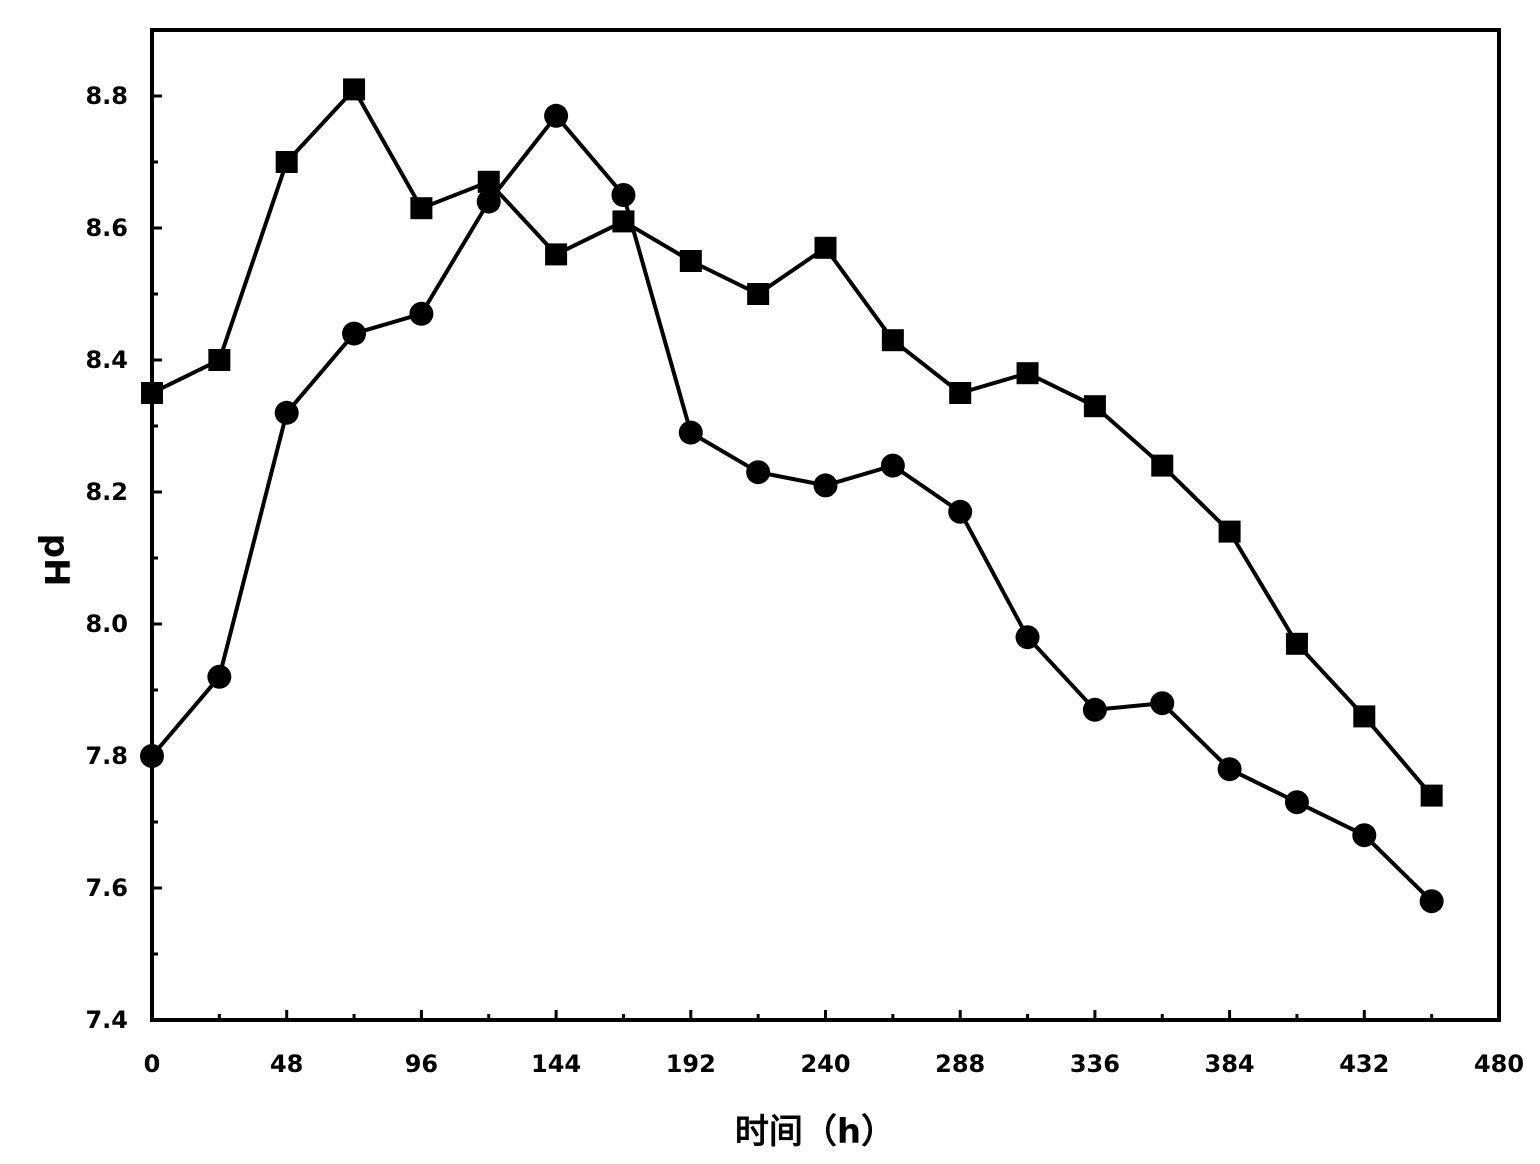 Image resolution: width=1540 pixels, height=1164 pixels. I want to click on x-tick-label: 480, so click(1499, 1064).